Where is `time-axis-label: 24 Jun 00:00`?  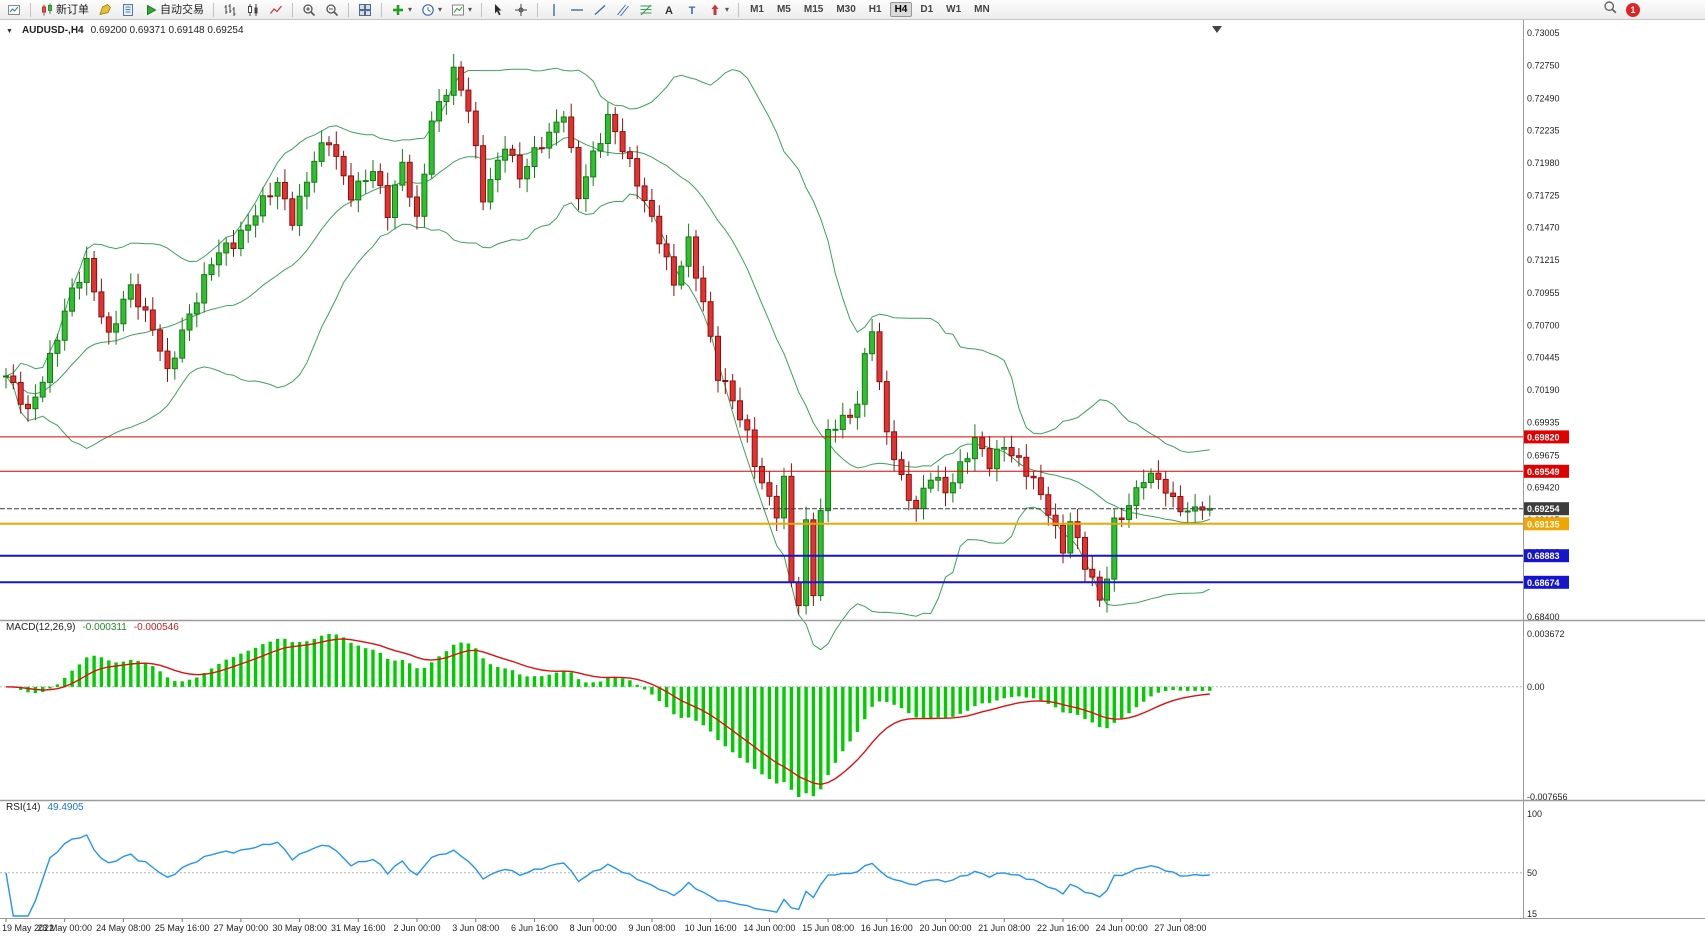
time-axis-label: 24 Jun 00:00 is located at coordinates (1122, 928).